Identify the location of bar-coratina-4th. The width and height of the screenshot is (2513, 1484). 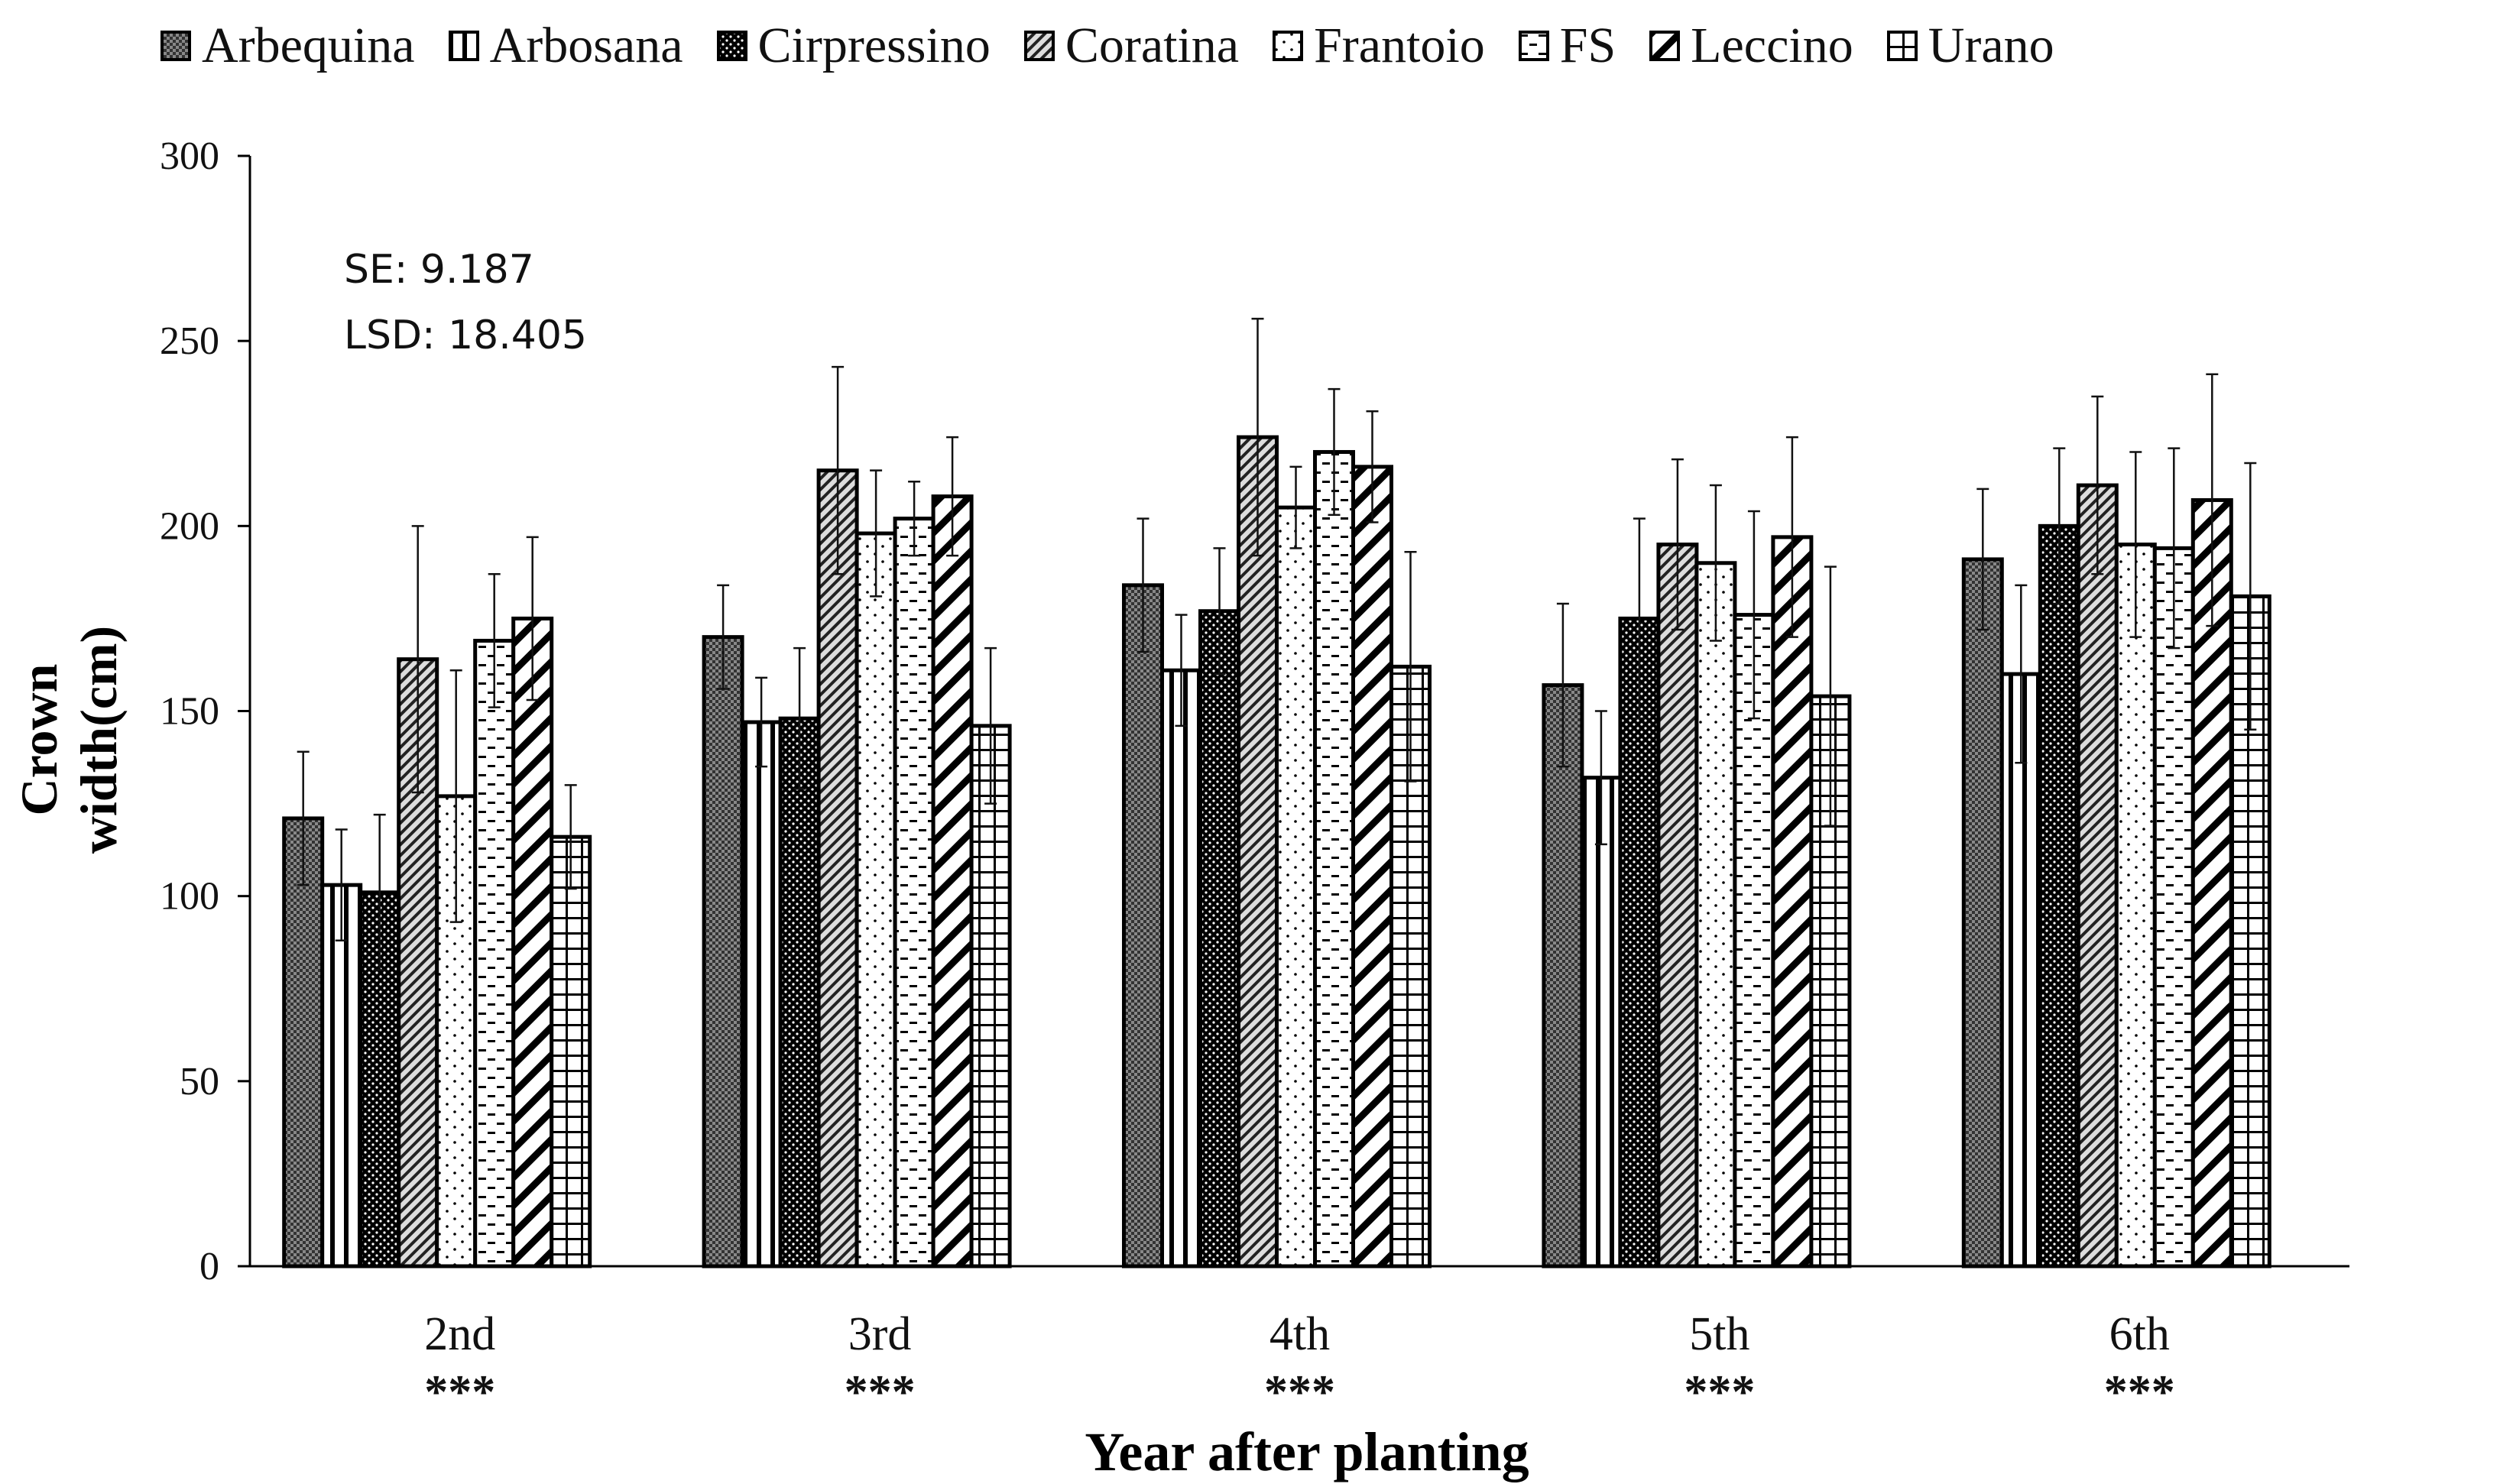
(1258, 852).